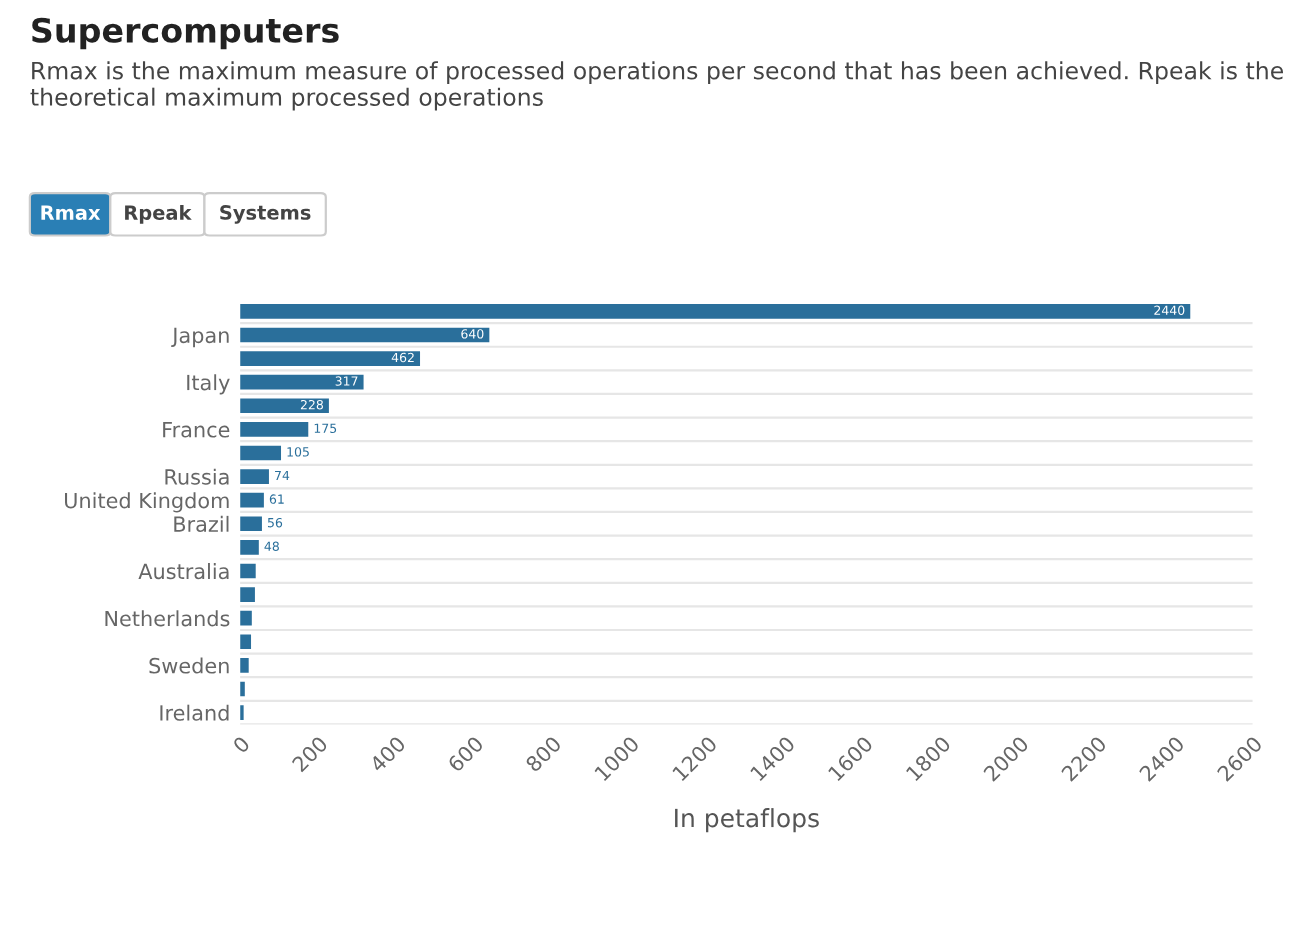 This screenshot has width=1298, height=942. Describe the element at coordinates (241, 744) in the screenshot. I see `x-tick-label: 0` at that location.